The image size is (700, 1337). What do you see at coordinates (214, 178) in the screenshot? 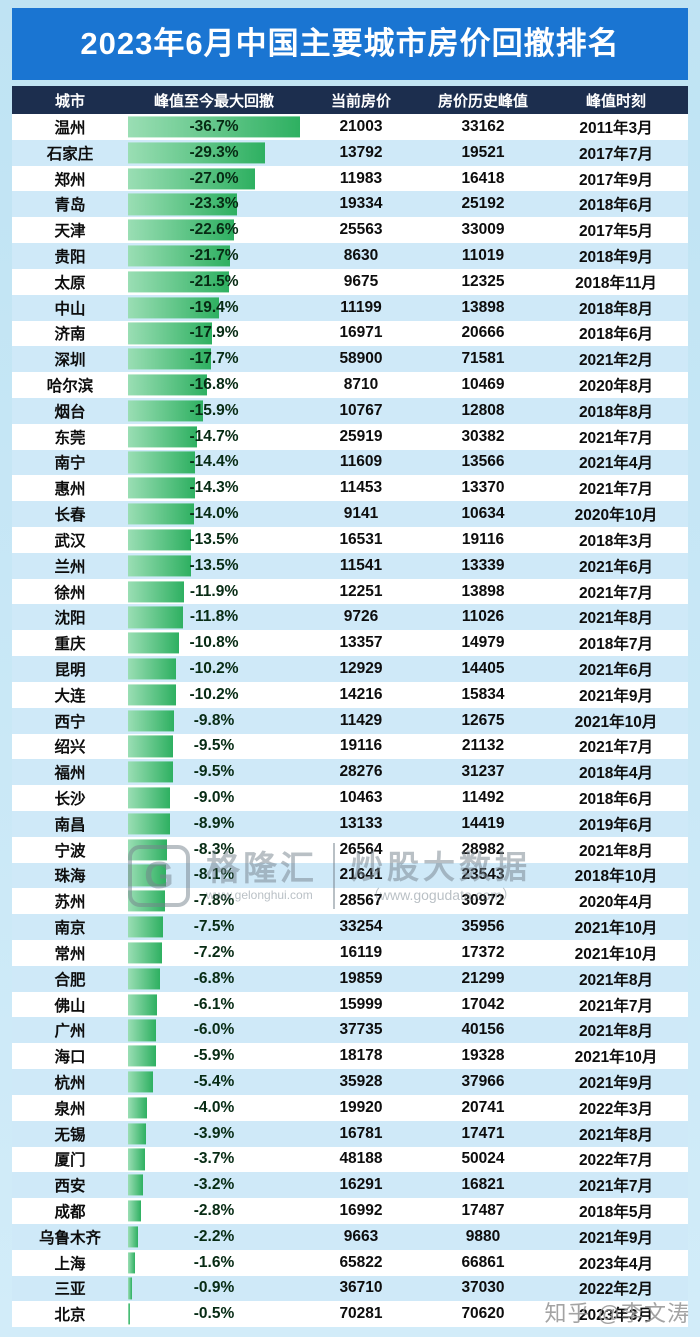
I see `drawdown-label: -27.0%` at bounding box center [214, 178].